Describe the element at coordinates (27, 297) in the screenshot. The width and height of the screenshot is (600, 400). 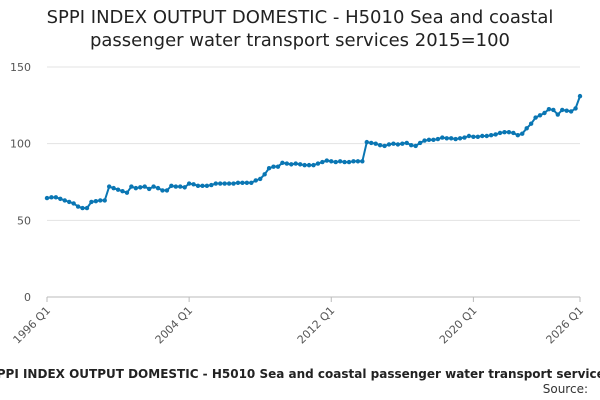
I see `y-tick-label: 0` at that location.